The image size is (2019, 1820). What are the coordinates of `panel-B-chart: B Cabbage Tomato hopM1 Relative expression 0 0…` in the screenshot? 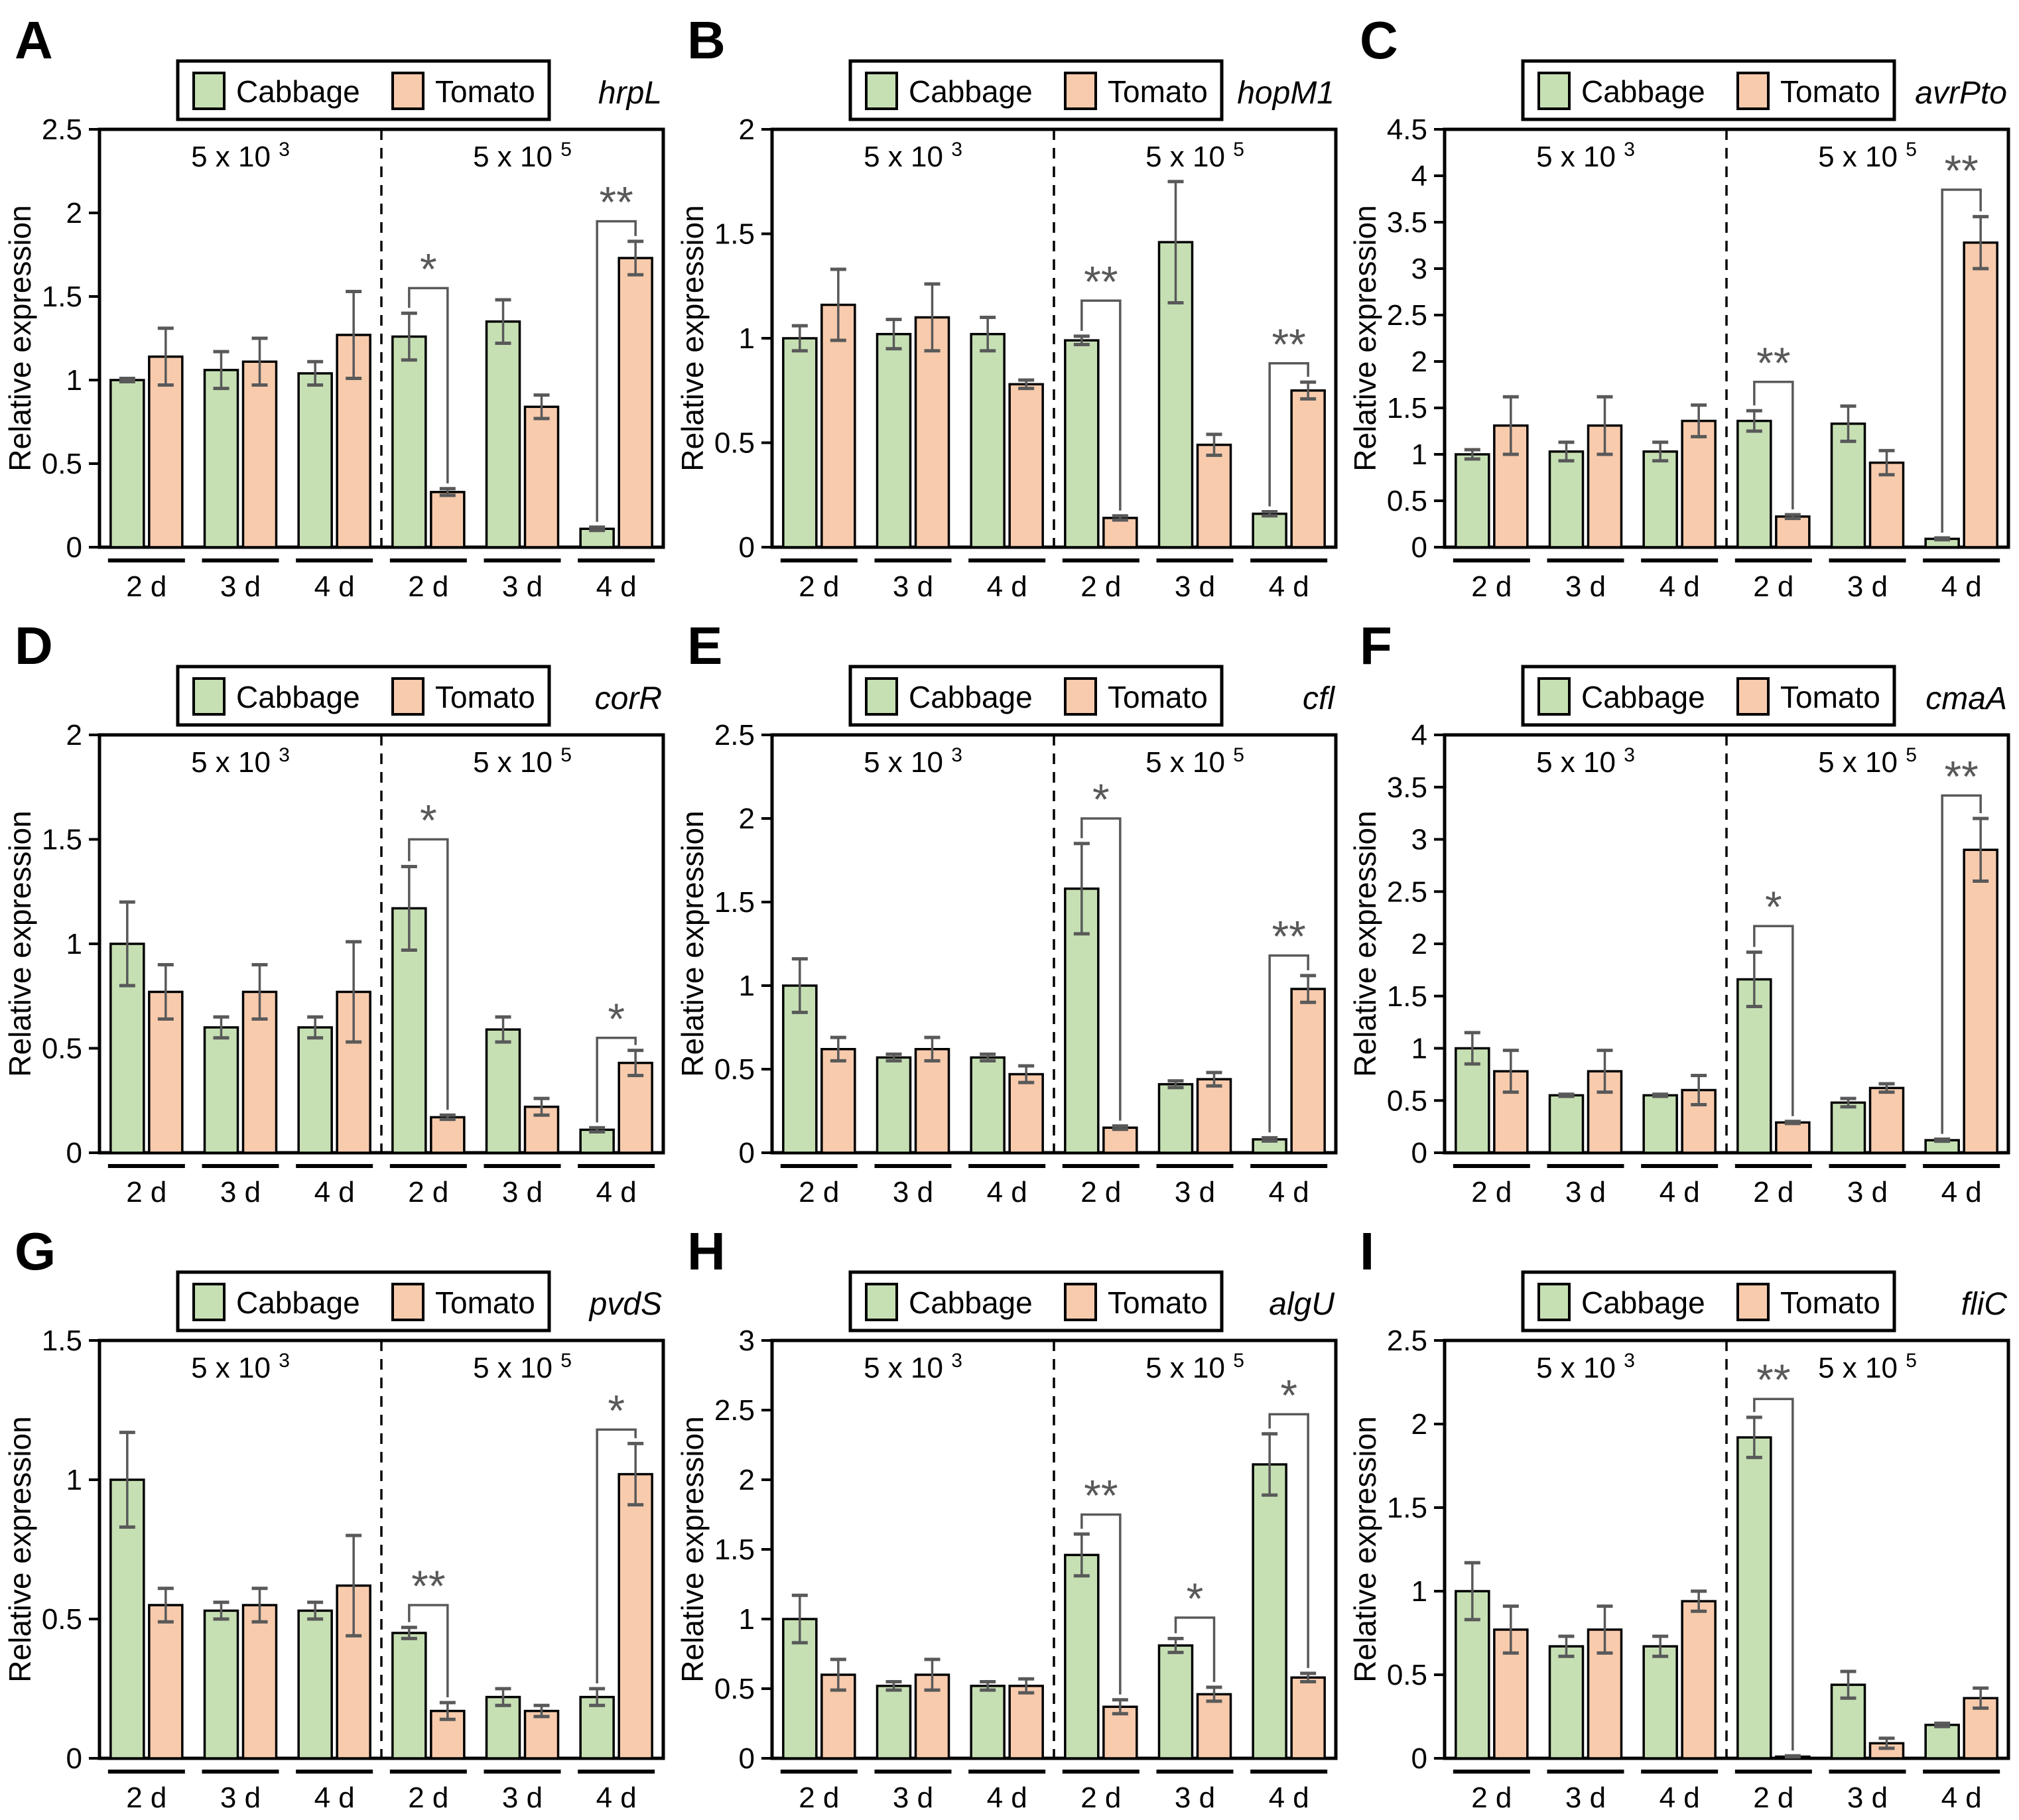 It's located at (1006, 307).